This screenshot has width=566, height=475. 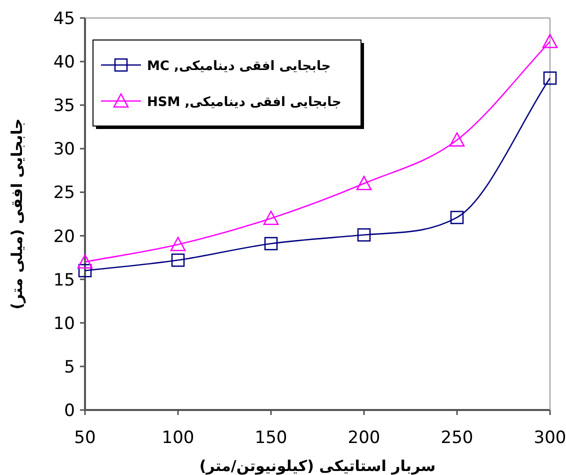 I want to click on y-tick-label: 5, so click(x=69, y=367).